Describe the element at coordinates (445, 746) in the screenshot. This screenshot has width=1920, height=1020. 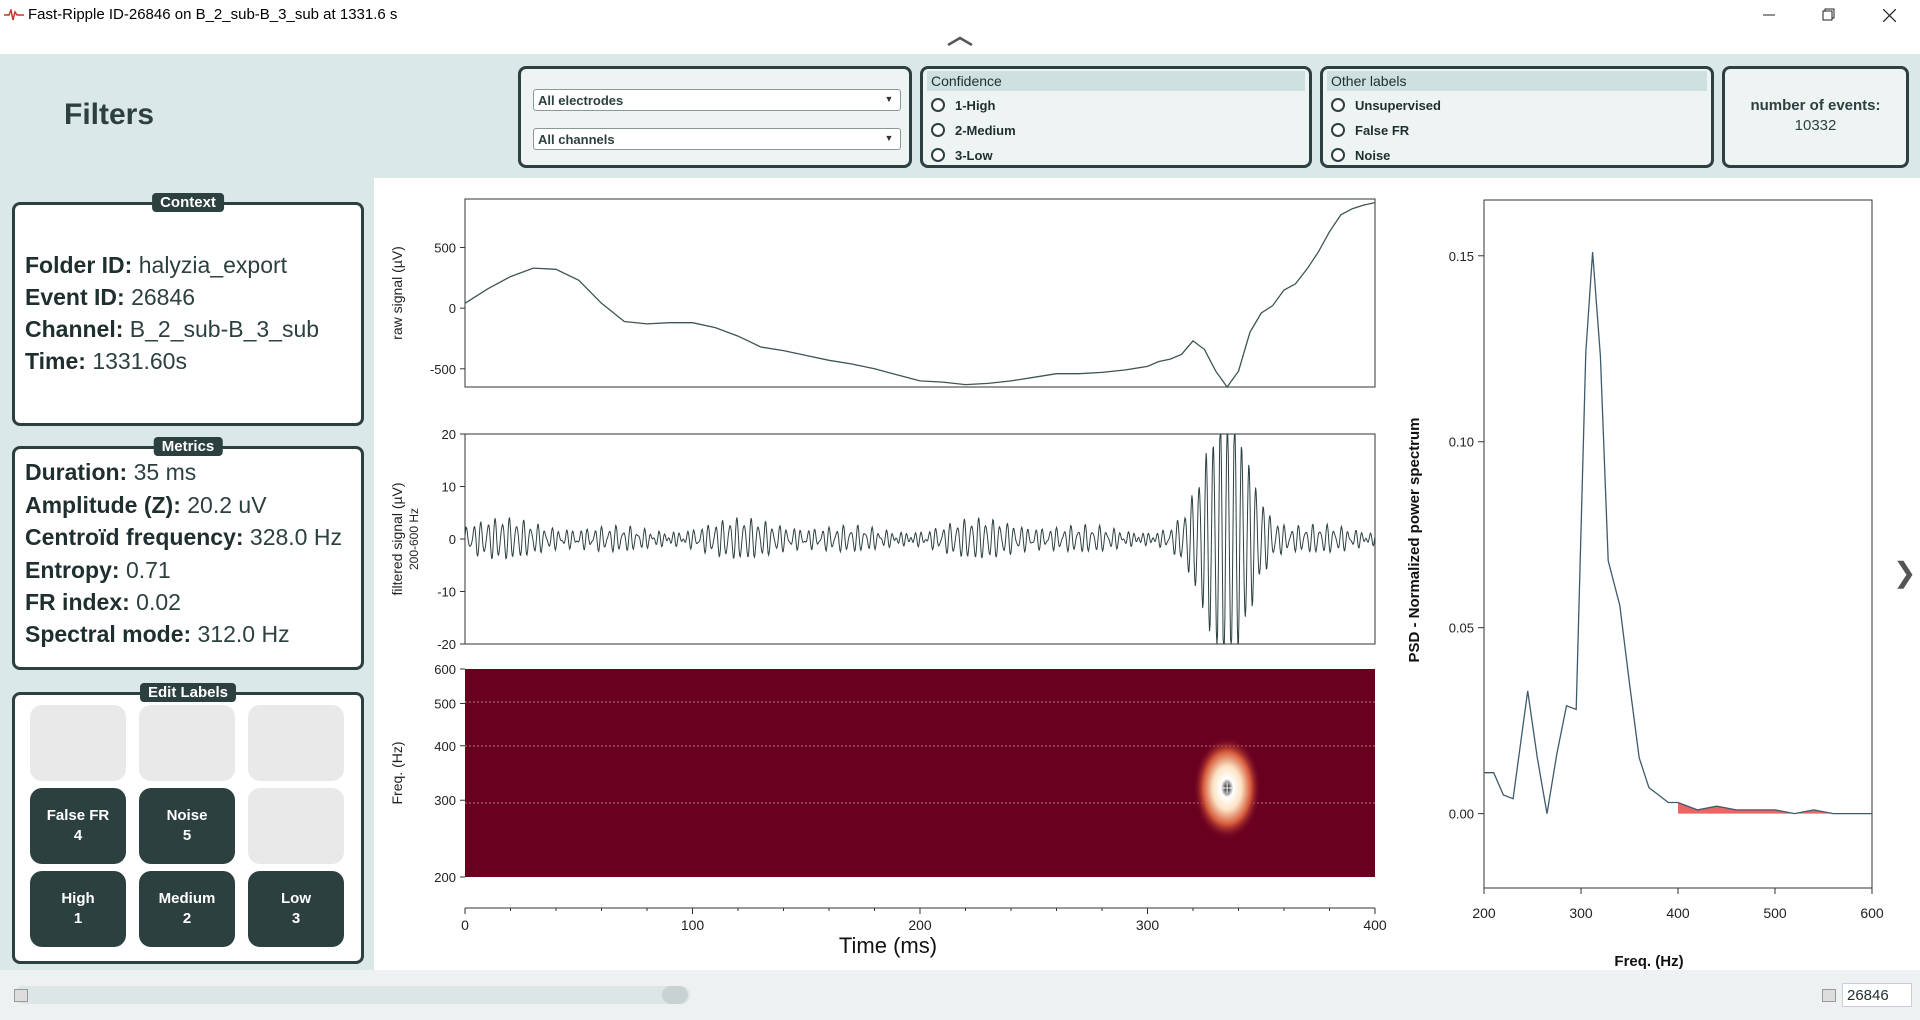
I see `tf-ytick-label: 400` at that location.